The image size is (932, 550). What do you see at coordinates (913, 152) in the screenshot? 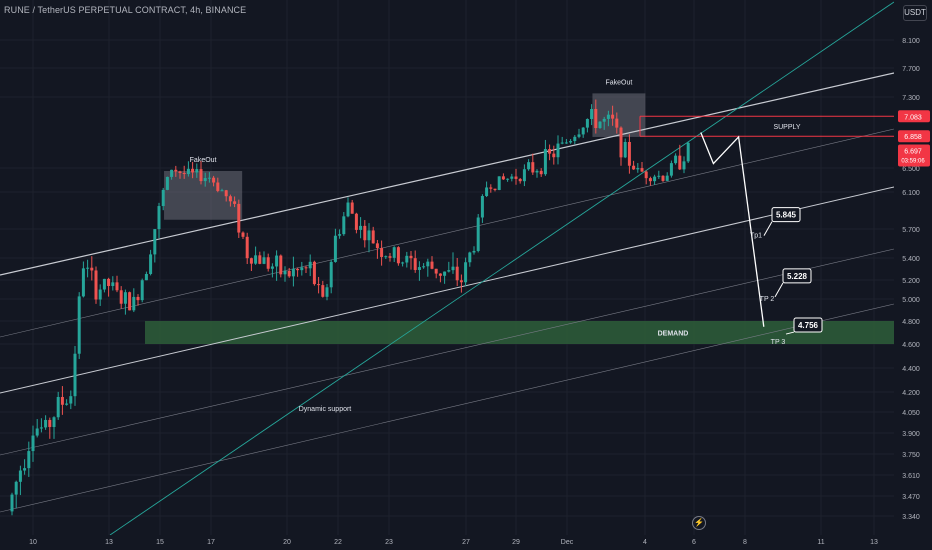
I see `price-badge-label: 6.697` at bounding box center [913, 152].